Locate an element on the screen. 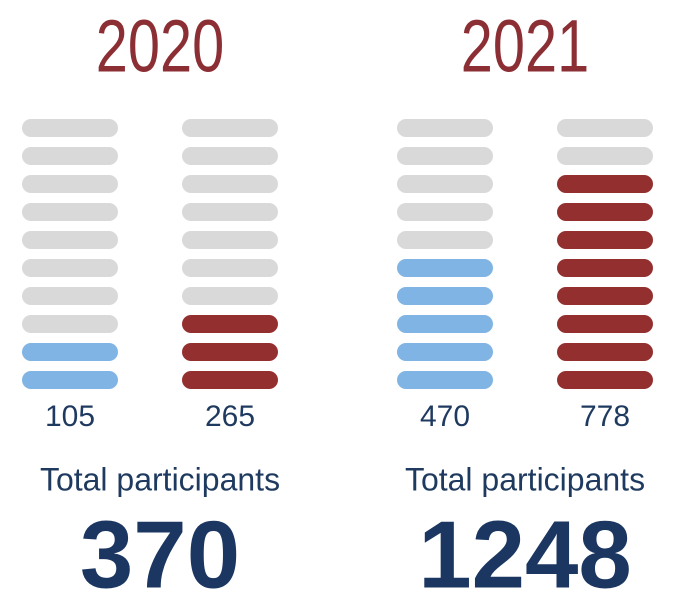 Image resolution: width=692 pixels, height=613 pixels. year-title: 2020 is located at coordinates (160, 47).